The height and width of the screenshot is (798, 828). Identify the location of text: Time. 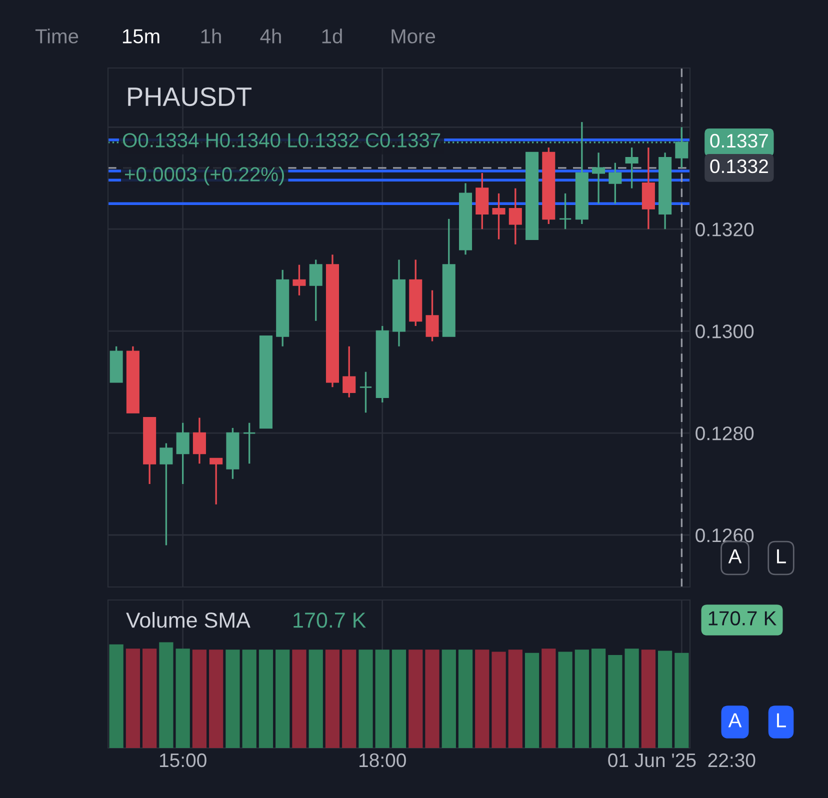
(56, 36).